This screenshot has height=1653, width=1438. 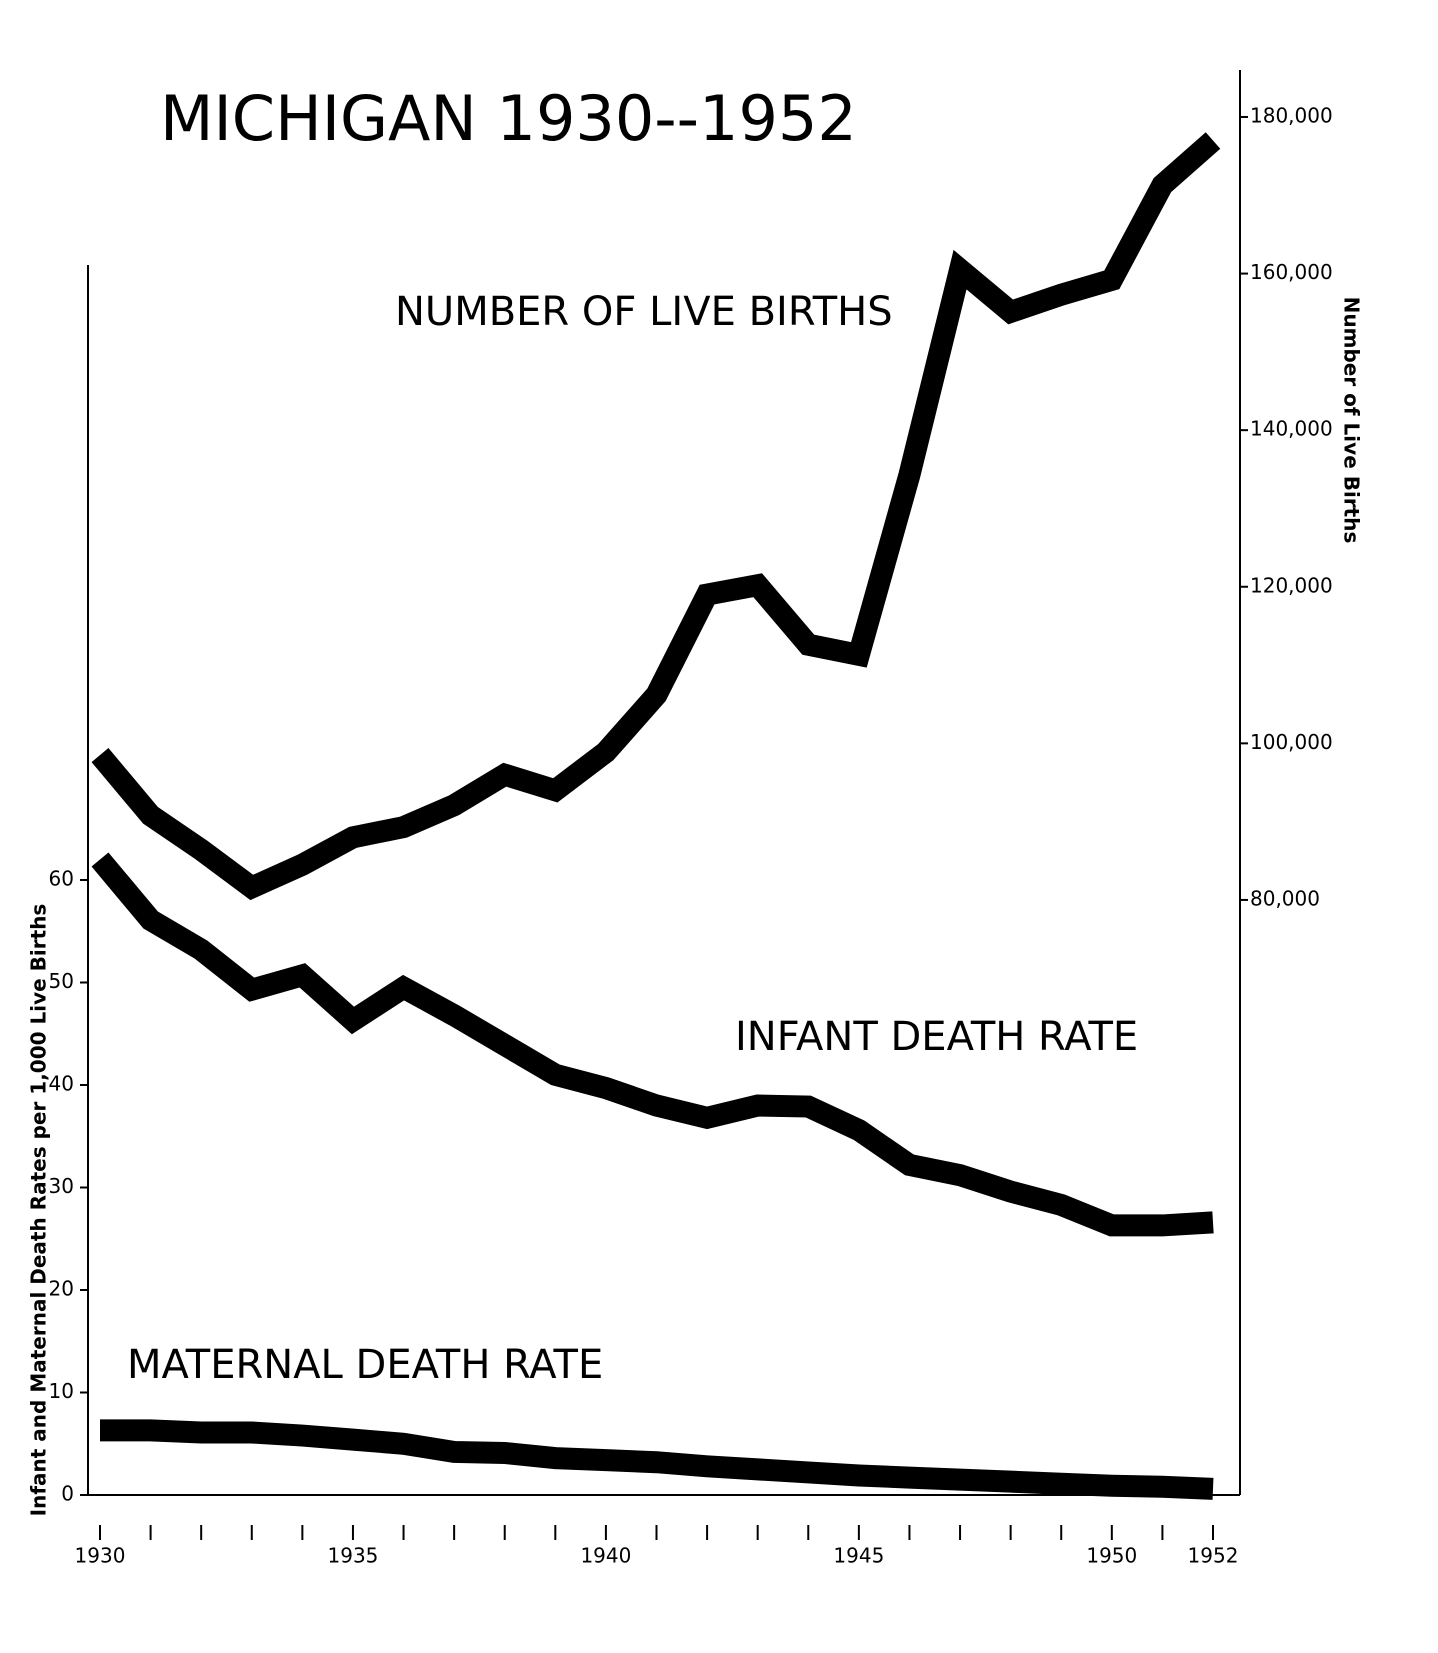 What do you see at coordinates (1291, 272) in the screenshot?
I see `y2-tick-label: 160,000` at bounding box center [1291, 272].